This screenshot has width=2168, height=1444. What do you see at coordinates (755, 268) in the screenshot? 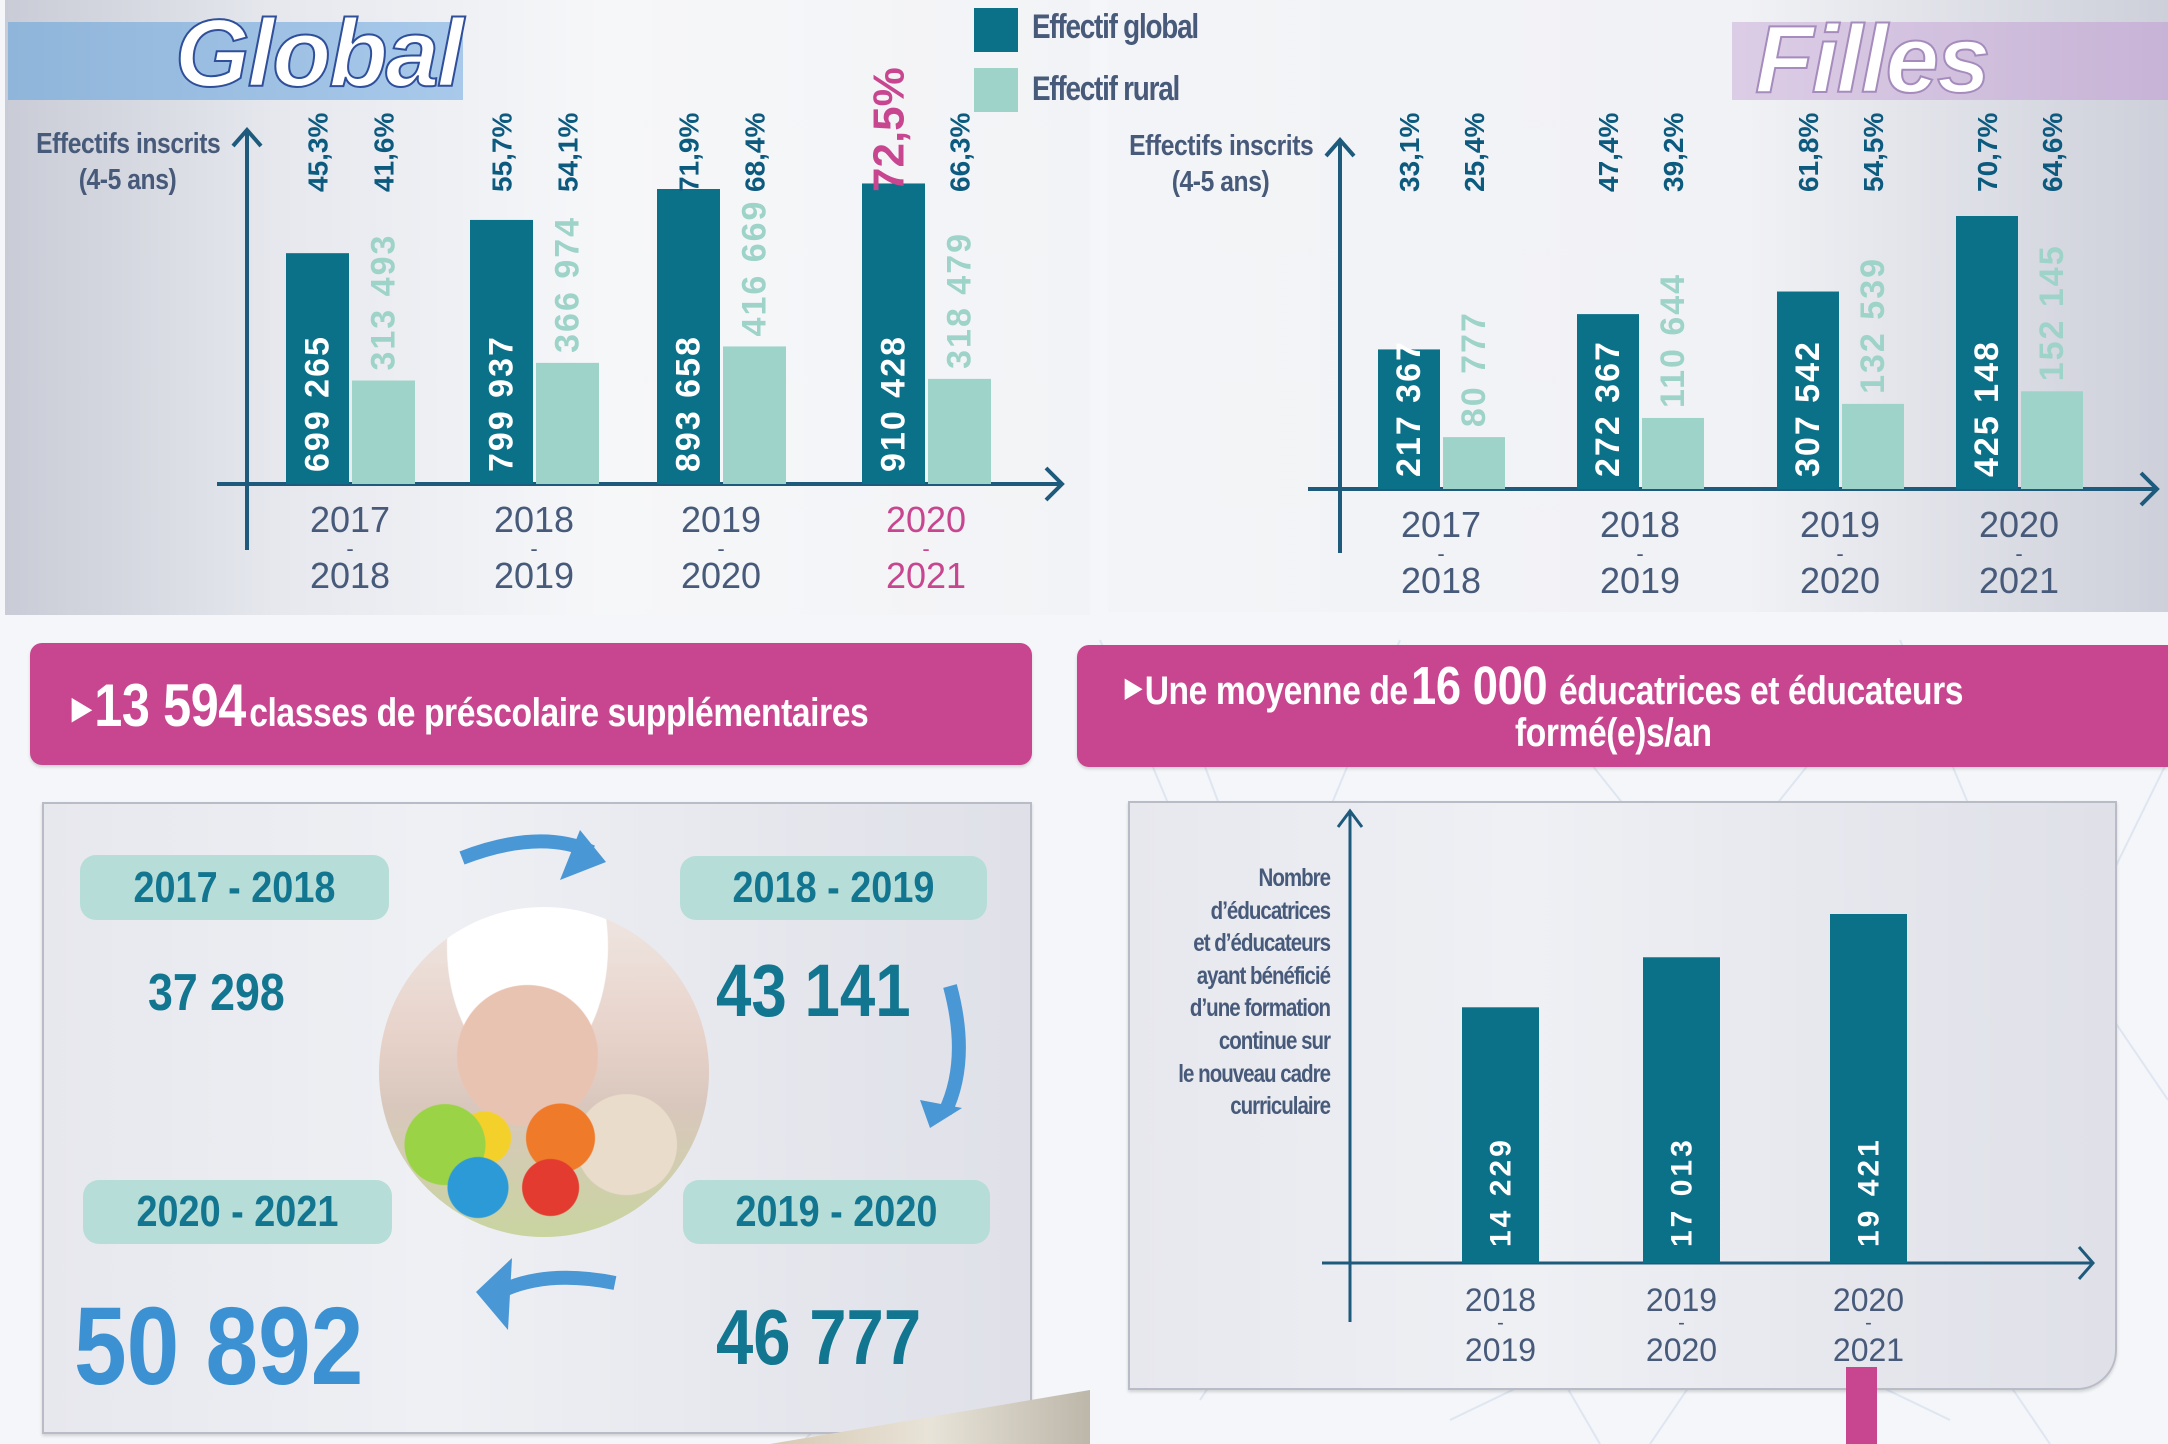
I see `bar-value-label: 416 669` at bounding box center [755, 268].